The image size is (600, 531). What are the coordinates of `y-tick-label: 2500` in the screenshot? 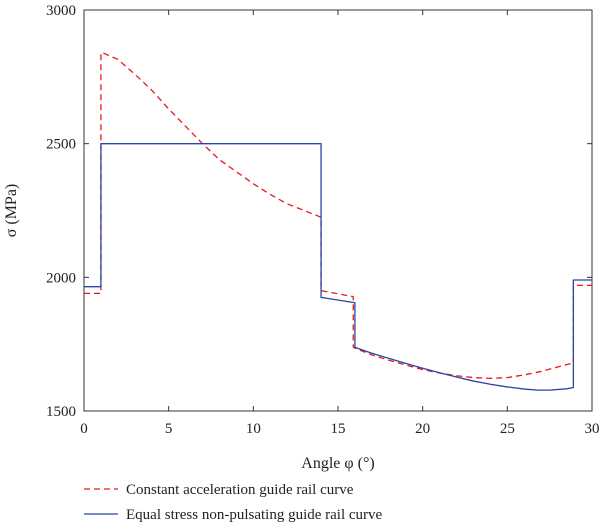 It's located at (61, 145).